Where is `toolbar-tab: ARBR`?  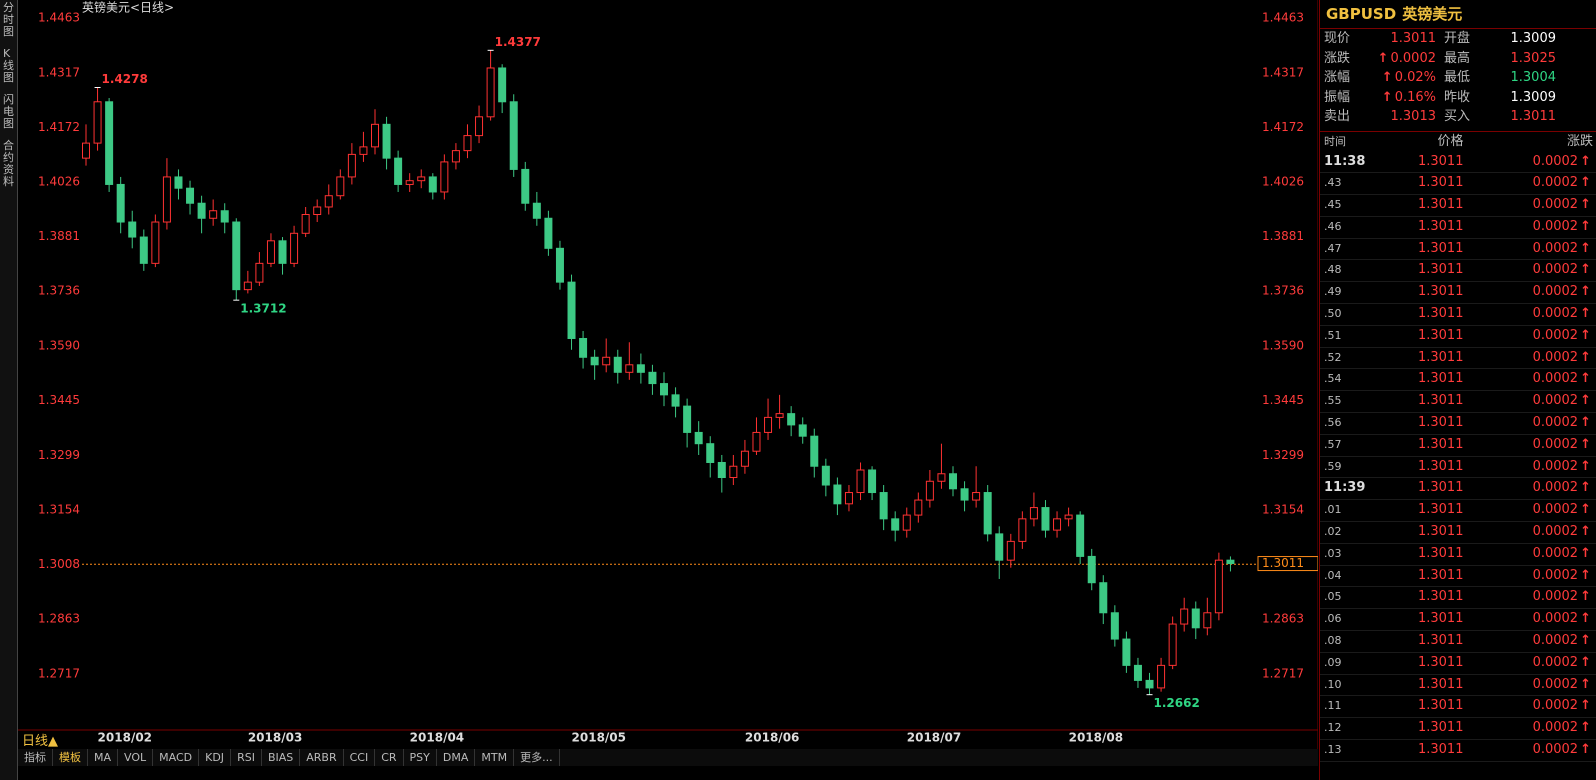
toolbar-tab: ARBR is located at coordinates (322, 757).